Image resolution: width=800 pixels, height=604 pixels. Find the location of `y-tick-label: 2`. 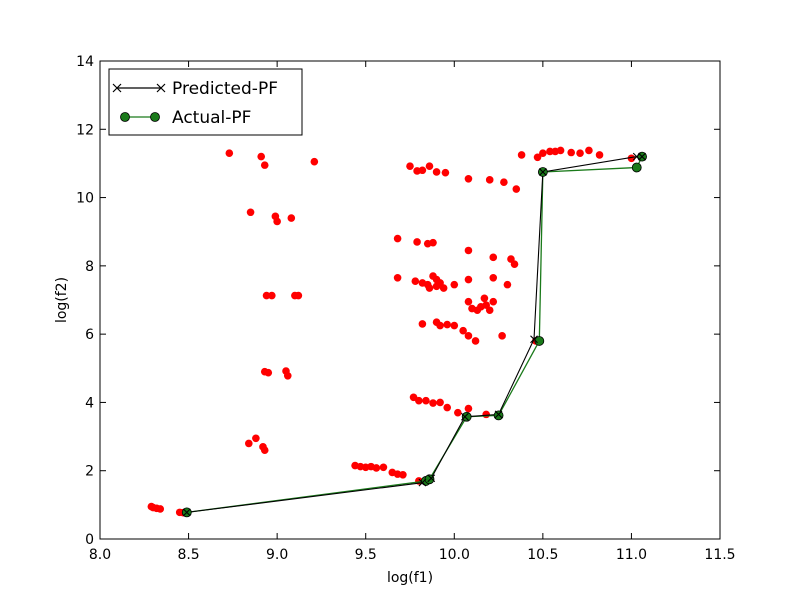

y-tick-label: 2 is located at coordinates (89, 472).